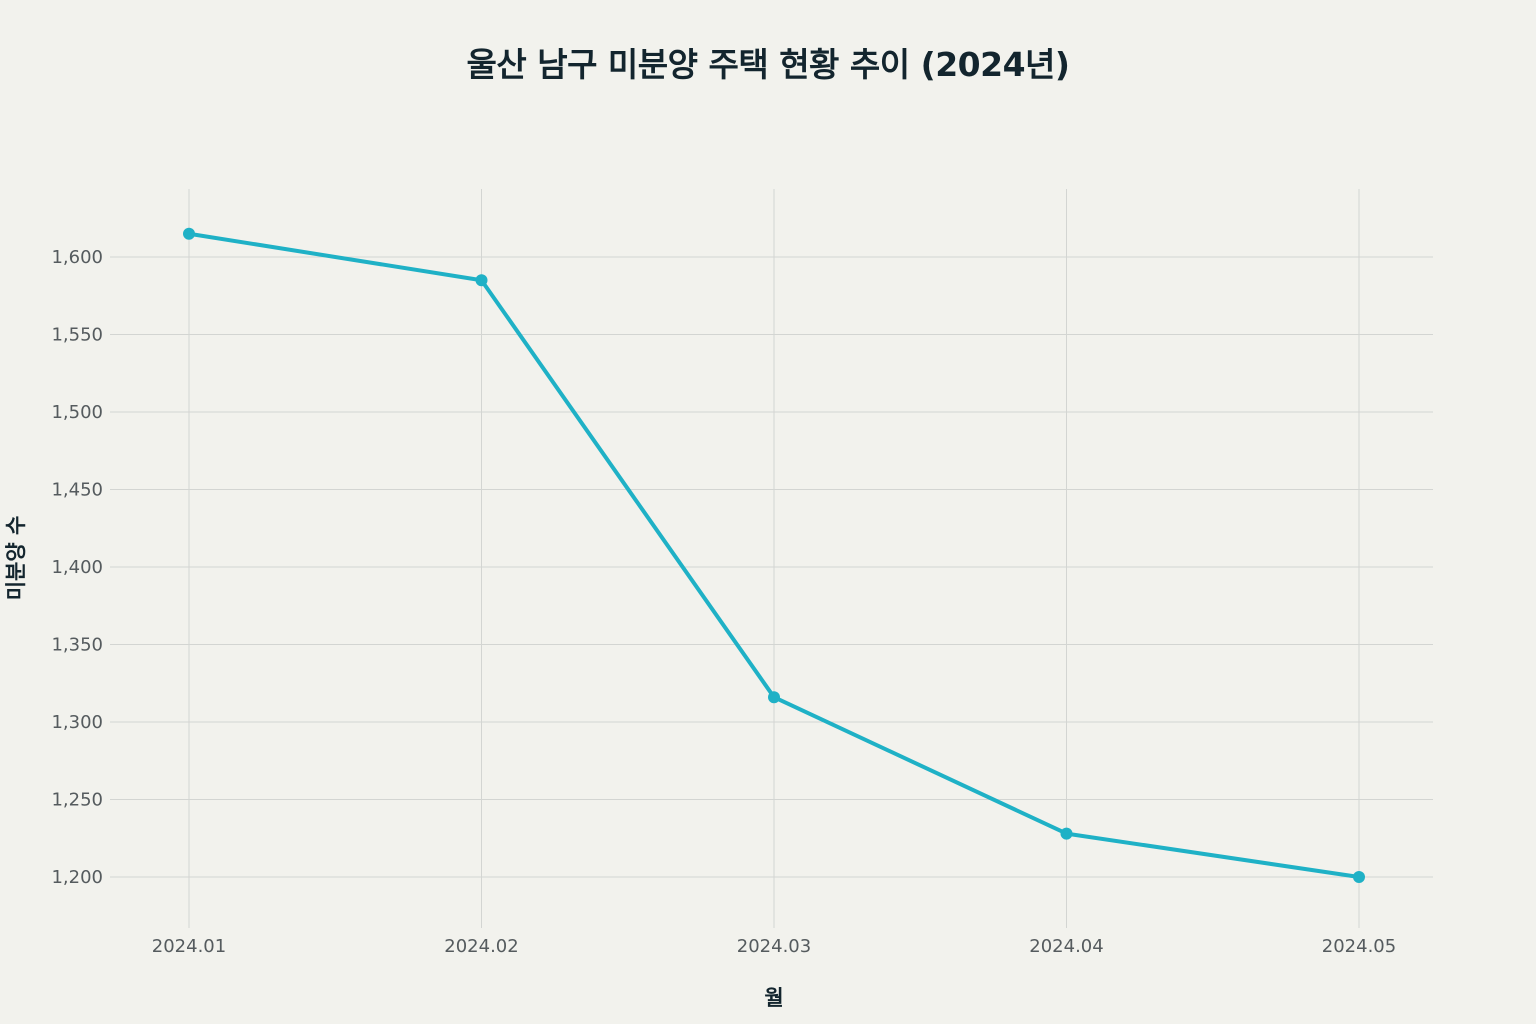 The height and width of the screenshot is (1024, 1536). I want to click on y-tick-label: 1,250, so click(77, 800).